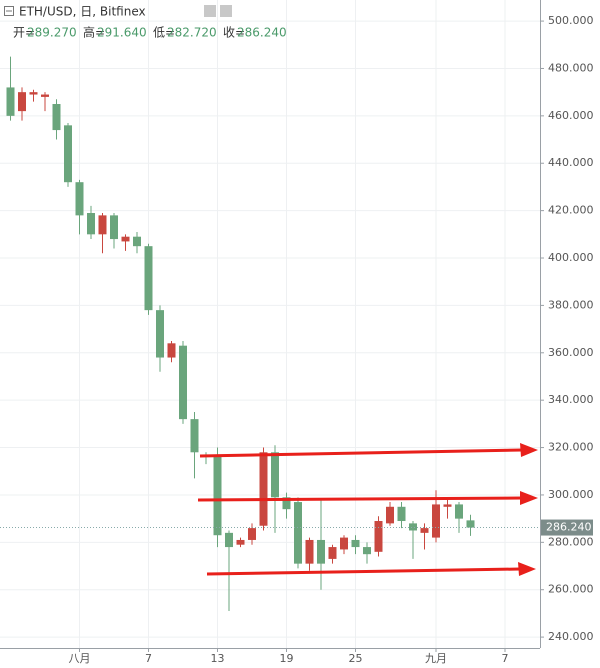 This screenshot has height=668, width=600. I want to click on x-tick-label: 九月, so click(436, 658).